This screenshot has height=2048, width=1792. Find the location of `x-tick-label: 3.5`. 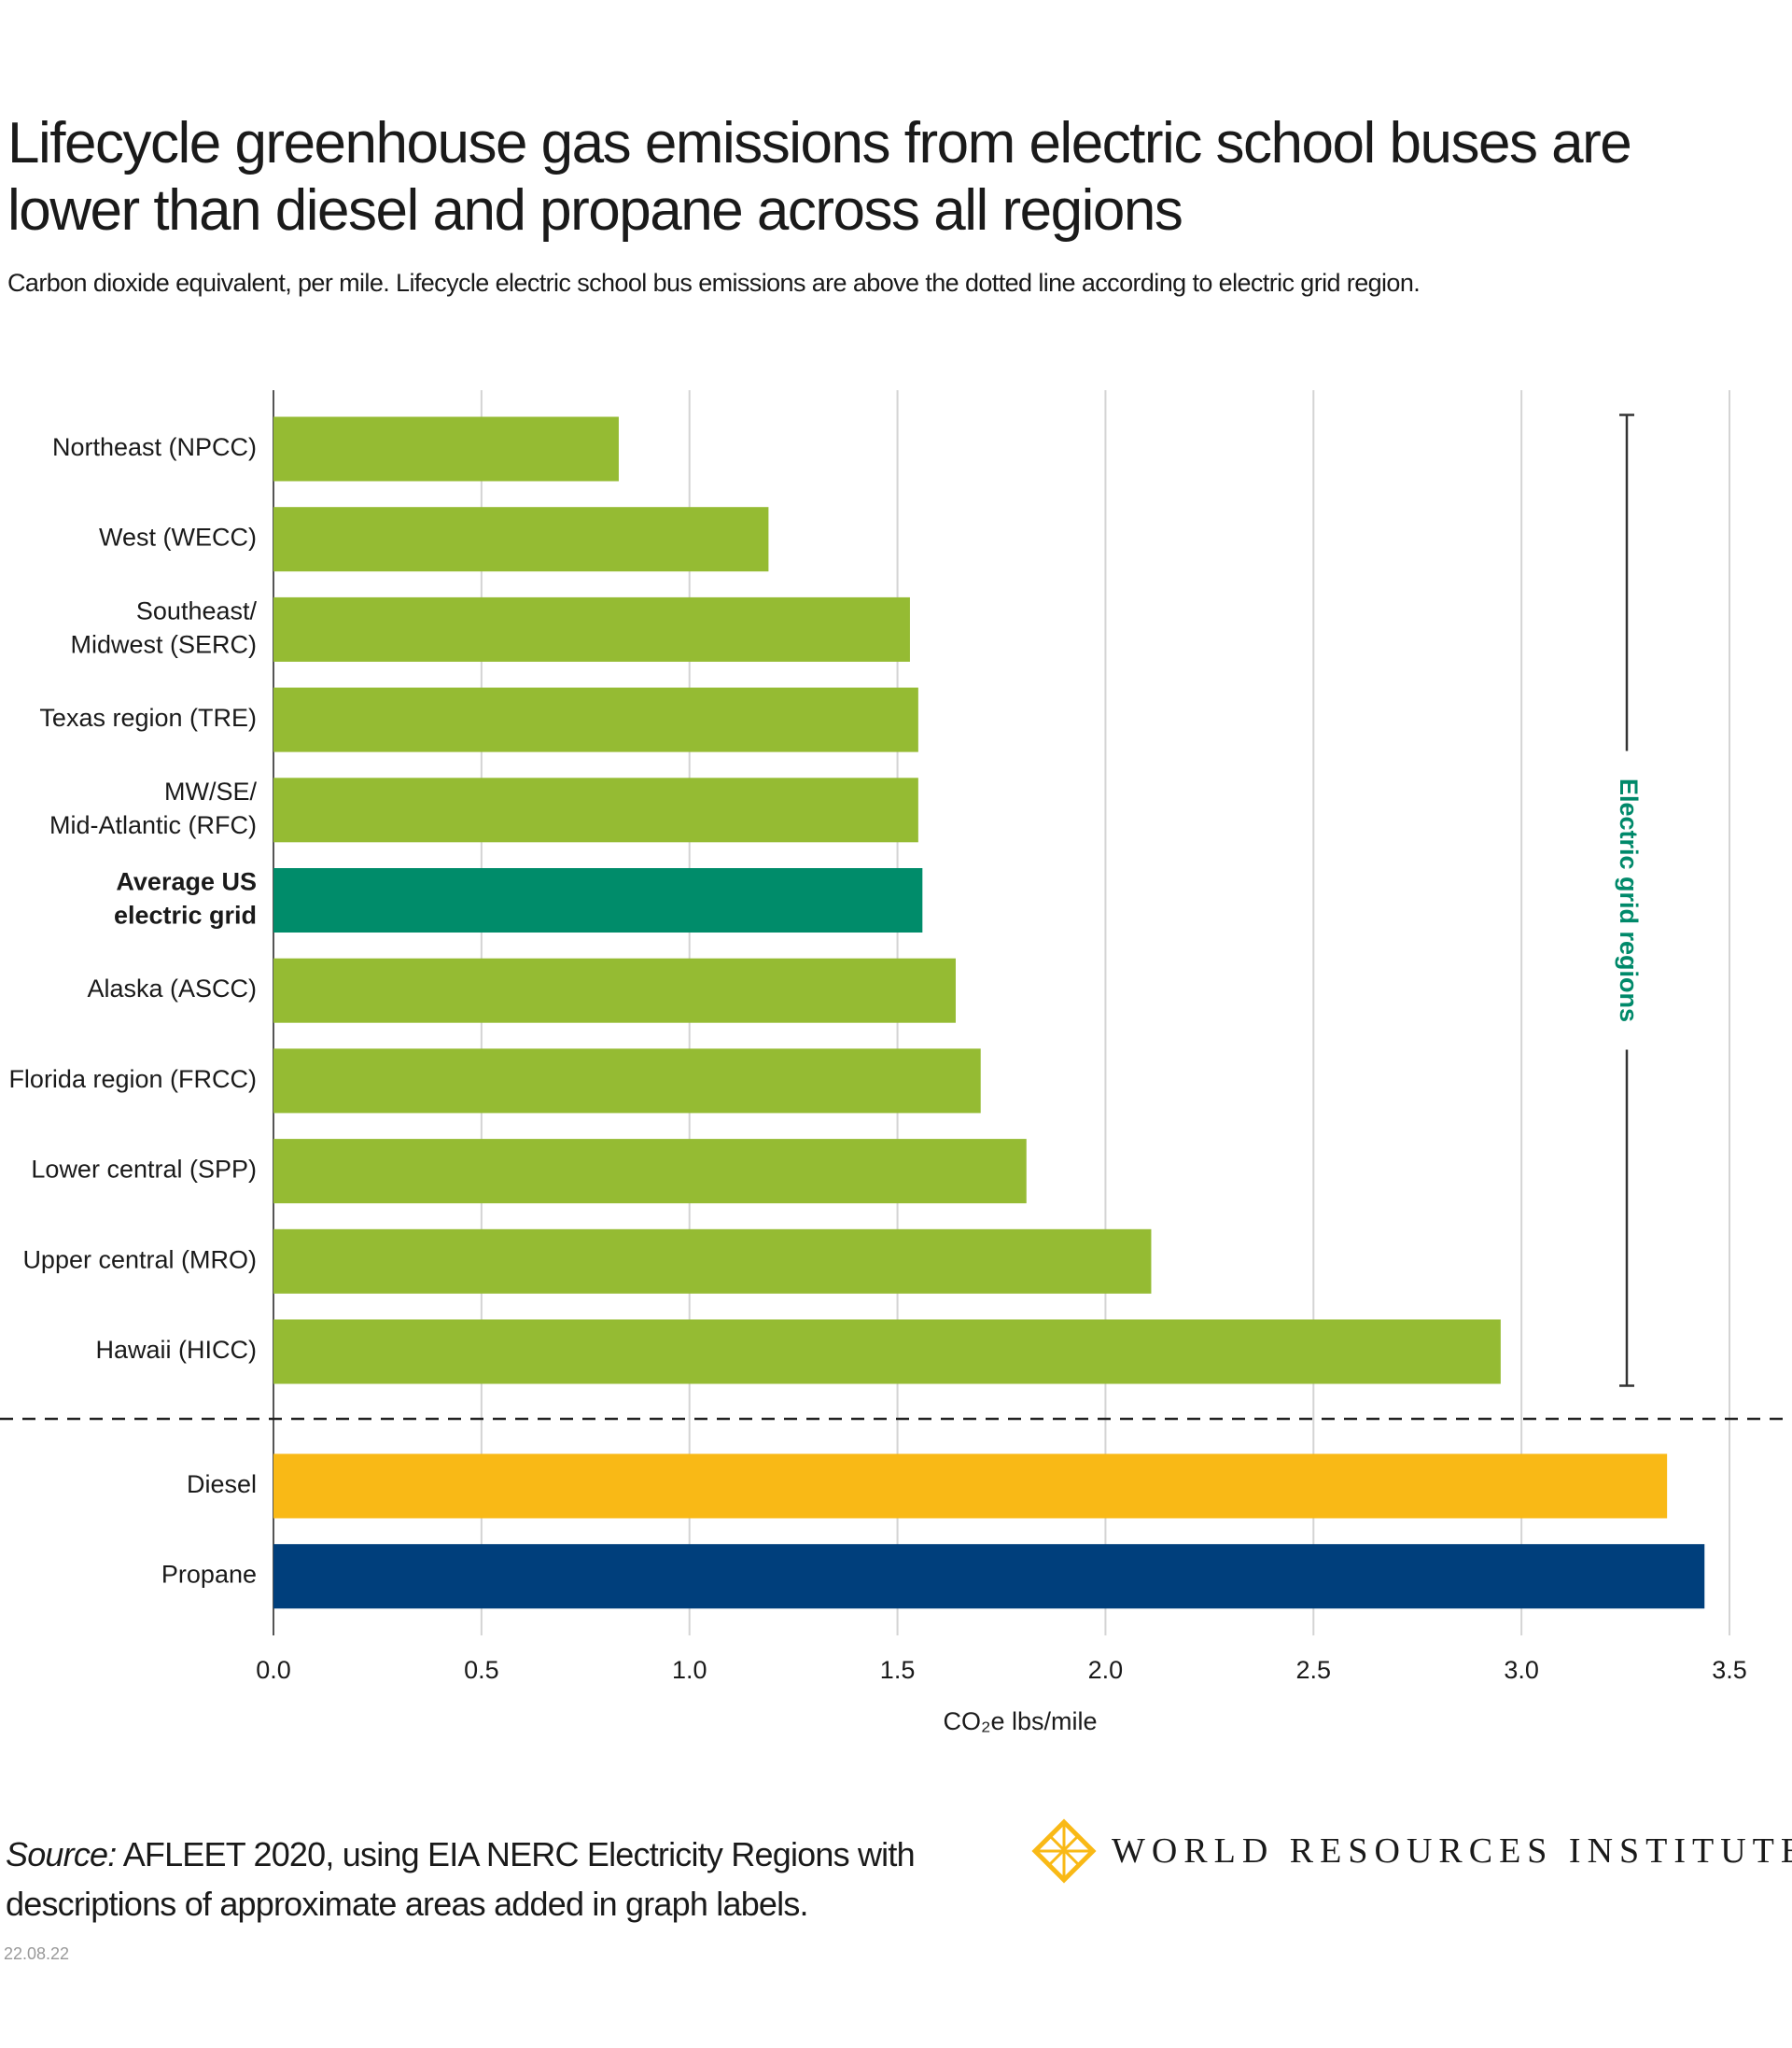

x-tick-label: 3.5 is located at coordinates (1729, 1670).